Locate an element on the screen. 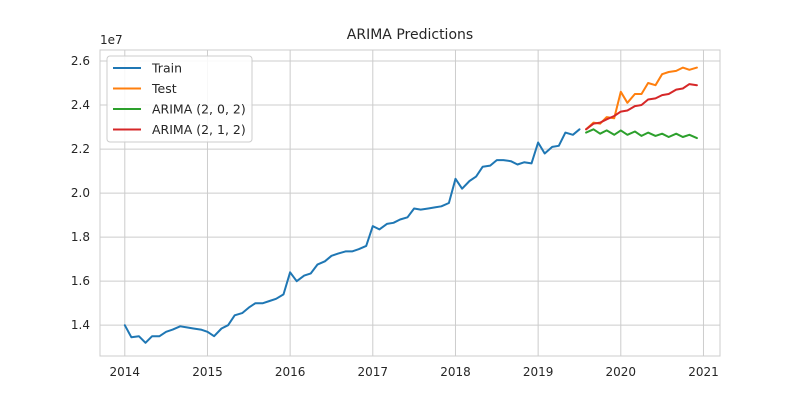 The image size is (800, 400). y-offset-label: 1e7 is located at coordinates (111, 40).